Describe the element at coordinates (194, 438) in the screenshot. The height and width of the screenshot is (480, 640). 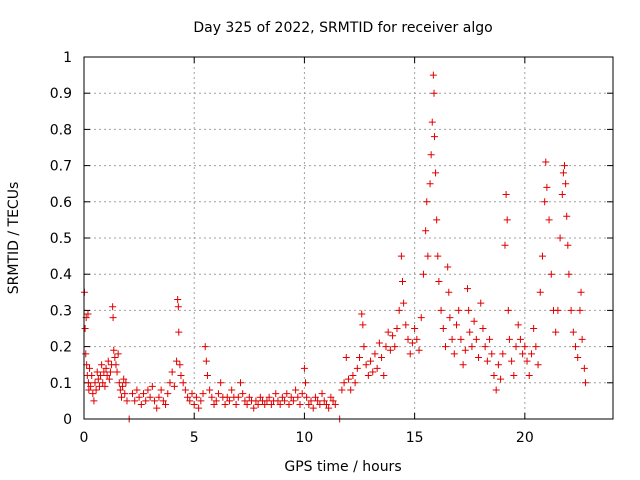
I see `x-tick-label: 5` at that location.